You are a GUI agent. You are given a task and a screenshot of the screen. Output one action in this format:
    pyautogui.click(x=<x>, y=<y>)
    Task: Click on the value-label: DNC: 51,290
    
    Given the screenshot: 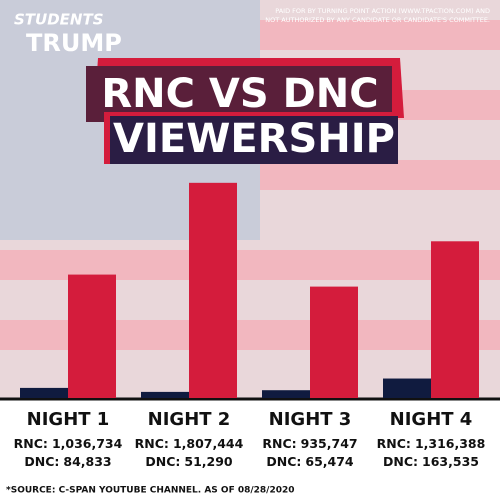 What is the action you would take?
    pyautogui.click(x=189, y=461)
    